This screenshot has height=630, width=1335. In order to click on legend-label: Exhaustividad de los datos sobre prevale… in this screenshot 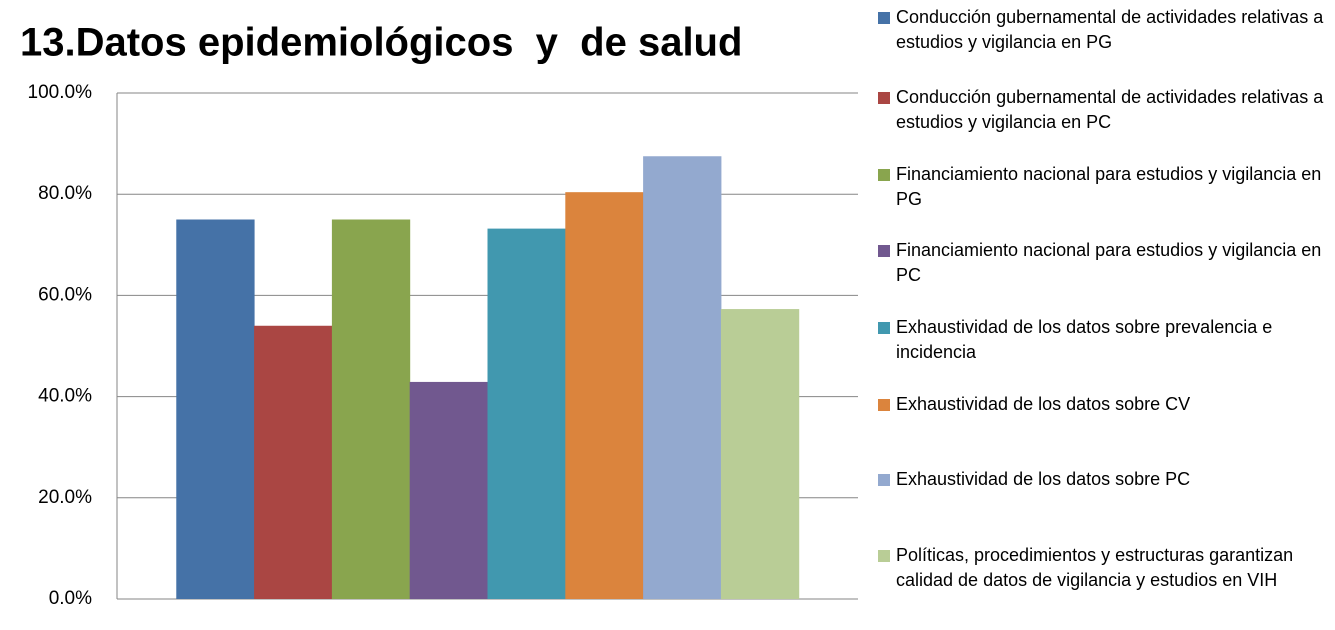, I will do `click(1084, 339)`.